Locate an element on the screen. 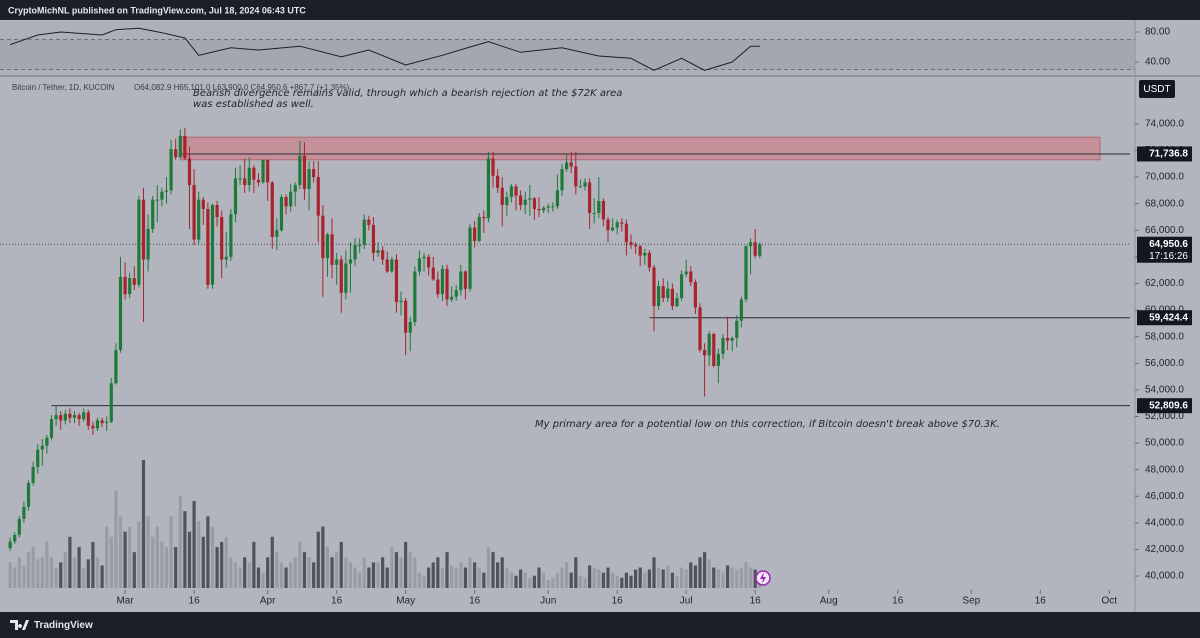 This screenshot has width=1200, height=638. currency-badge is located at coordinates (1157, 89).